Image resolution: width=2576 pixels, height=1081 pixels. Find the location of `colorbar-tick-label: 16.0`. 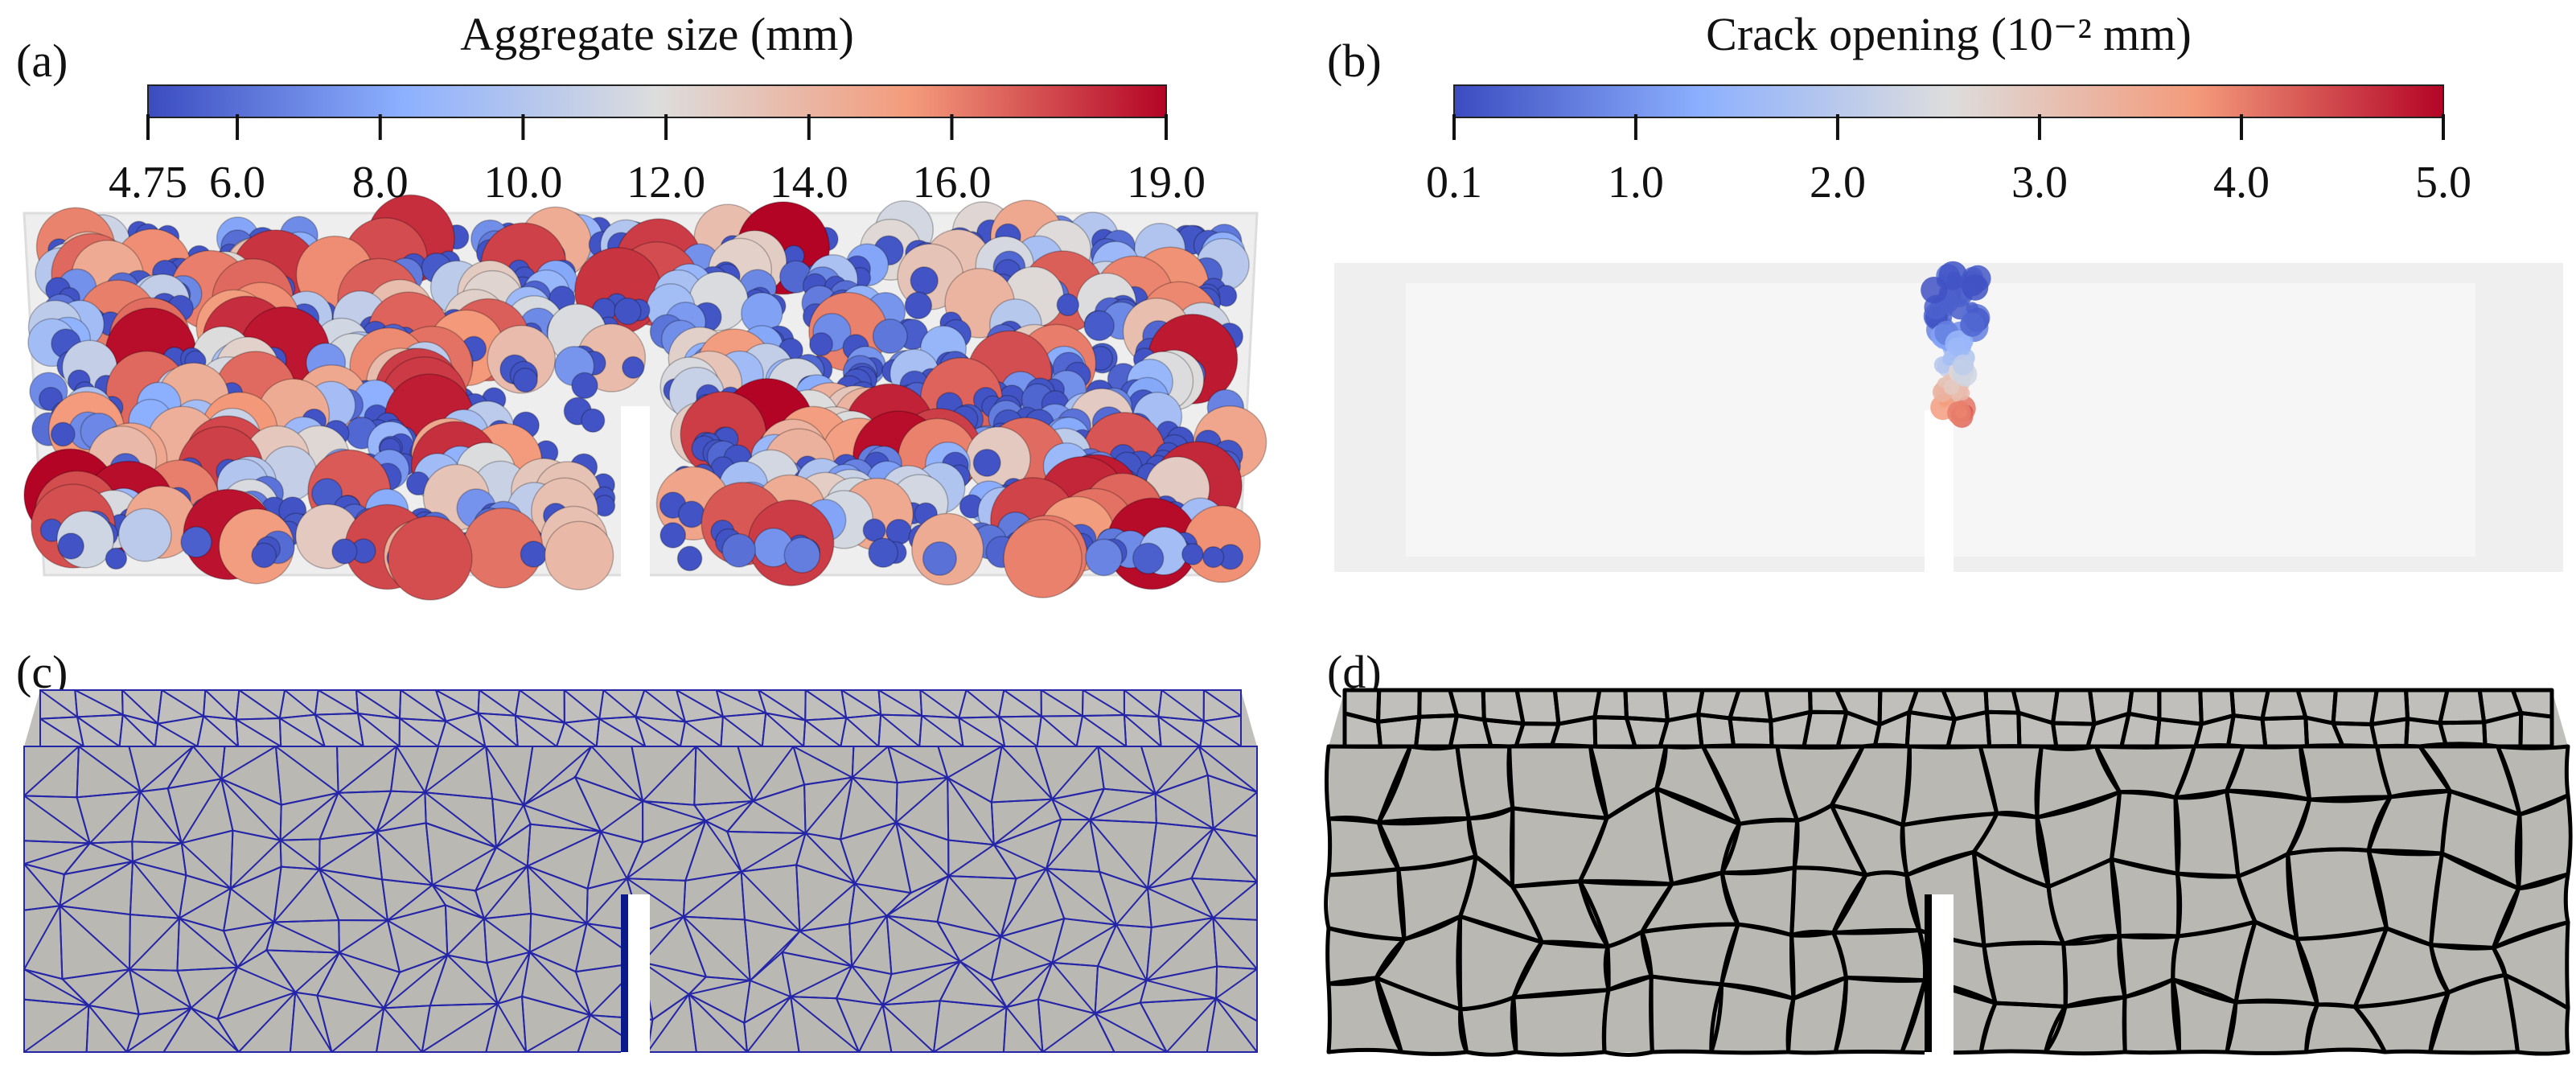

colorbar-tick-label: 16.0 is located at coordinates (951, 183).